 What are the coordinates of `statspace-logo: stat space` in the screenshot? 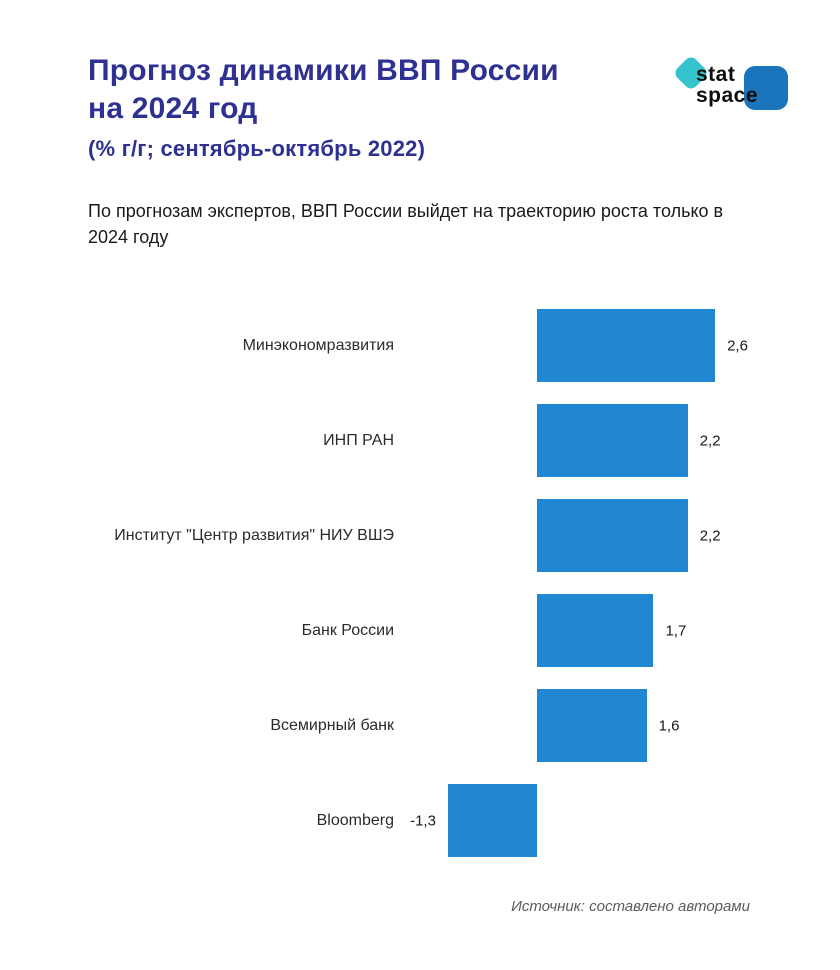 It's located at (731, 86).